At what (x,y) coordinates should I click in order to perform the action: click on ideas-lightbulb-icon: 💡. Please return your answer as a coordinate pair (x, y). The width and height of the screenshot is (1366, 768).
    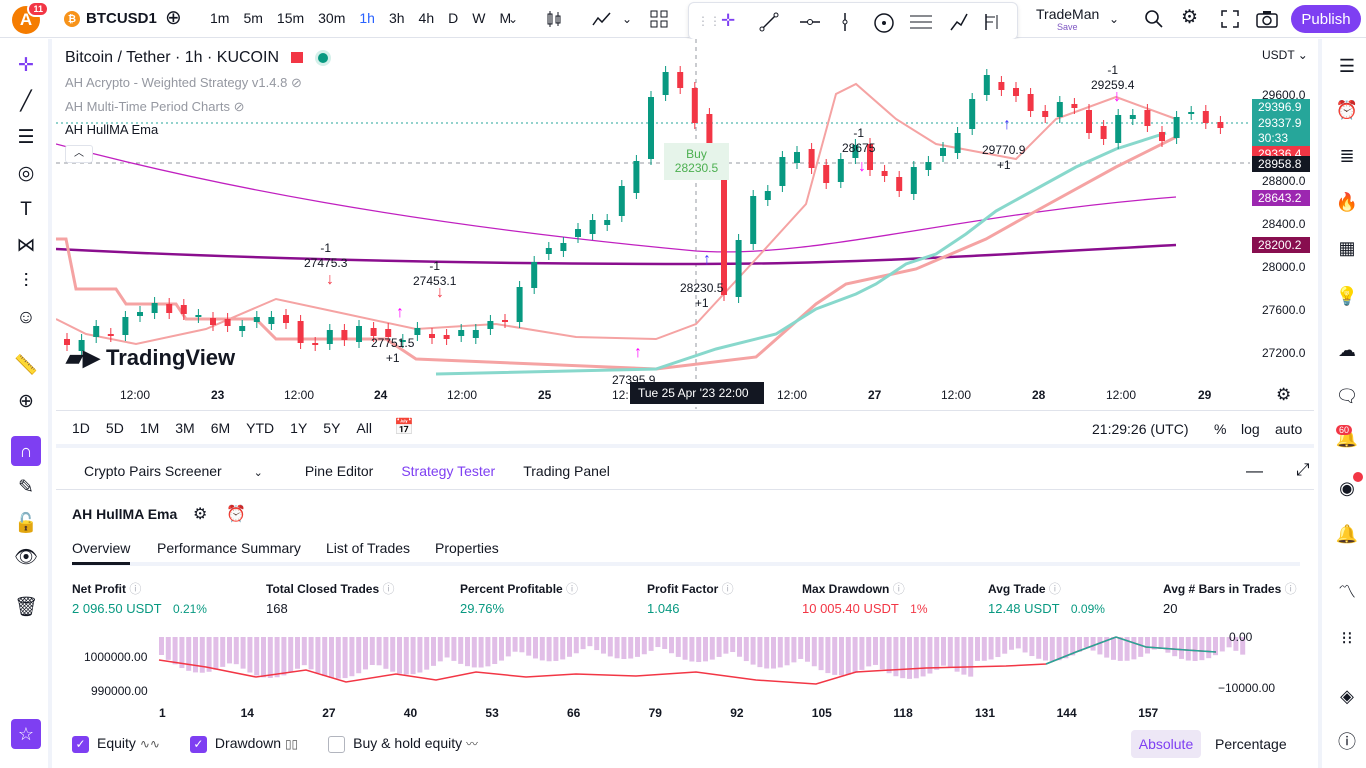
    Looking at the image, I should click on (1347, 296).